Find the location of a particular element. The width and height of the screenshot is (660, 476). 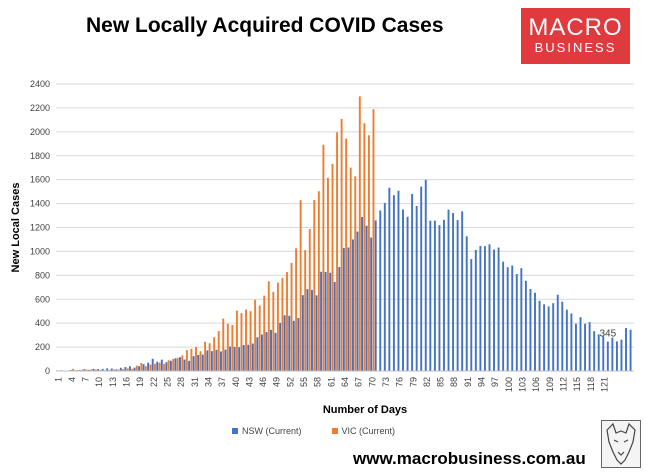

x-tick-label: 73 is located at coordinates (386, 382).